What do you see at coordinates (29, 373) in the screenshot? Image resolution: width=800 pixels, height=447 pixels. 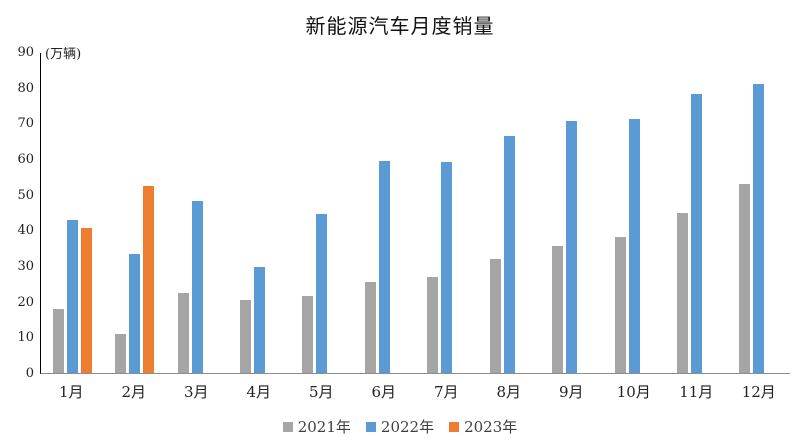 I see `y-tick-label-0: 0` at bounding box center [29, 373].